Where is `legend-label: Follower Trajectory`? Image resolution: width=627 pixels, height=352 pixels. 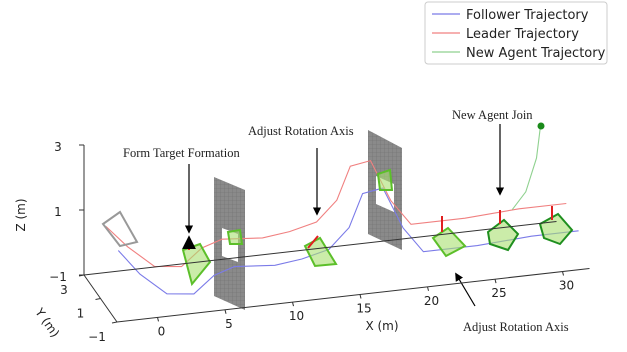
legend-label: Follower Trajectory is located at coordinates (527, 15).